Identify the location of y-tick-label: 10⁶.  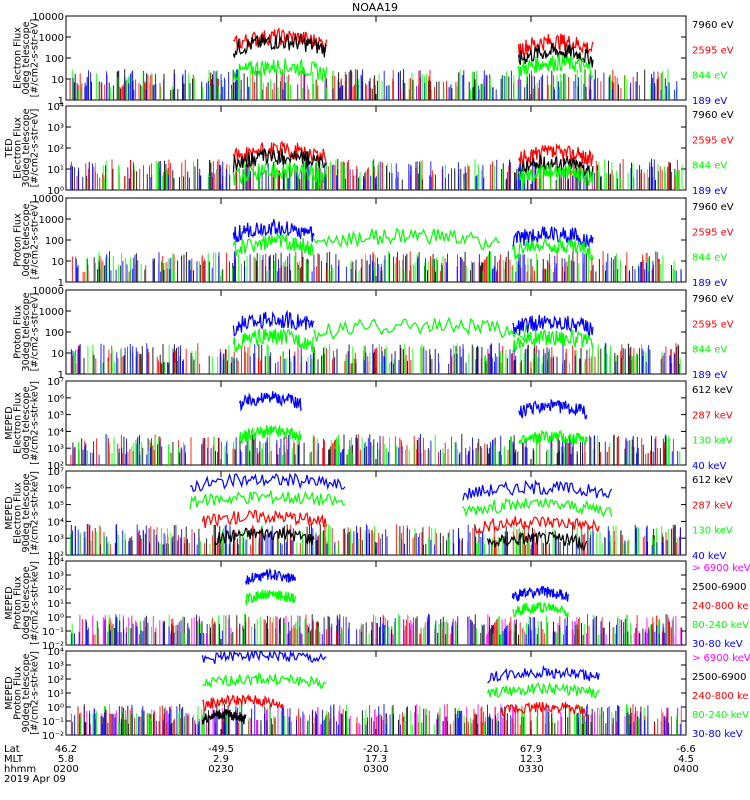
(55, 399).